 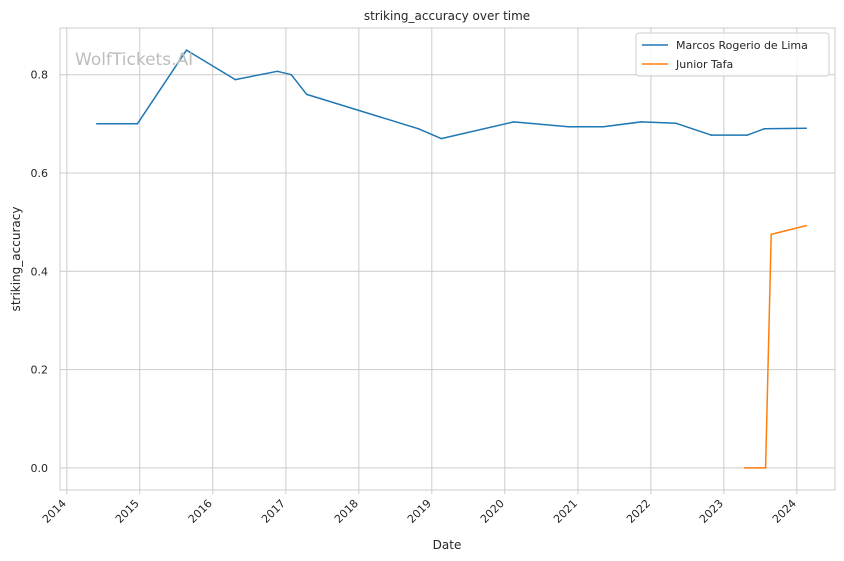 I want to click on legend-label-marcos: Marcos Rogerio de Lima, so click(x=742, y=45).